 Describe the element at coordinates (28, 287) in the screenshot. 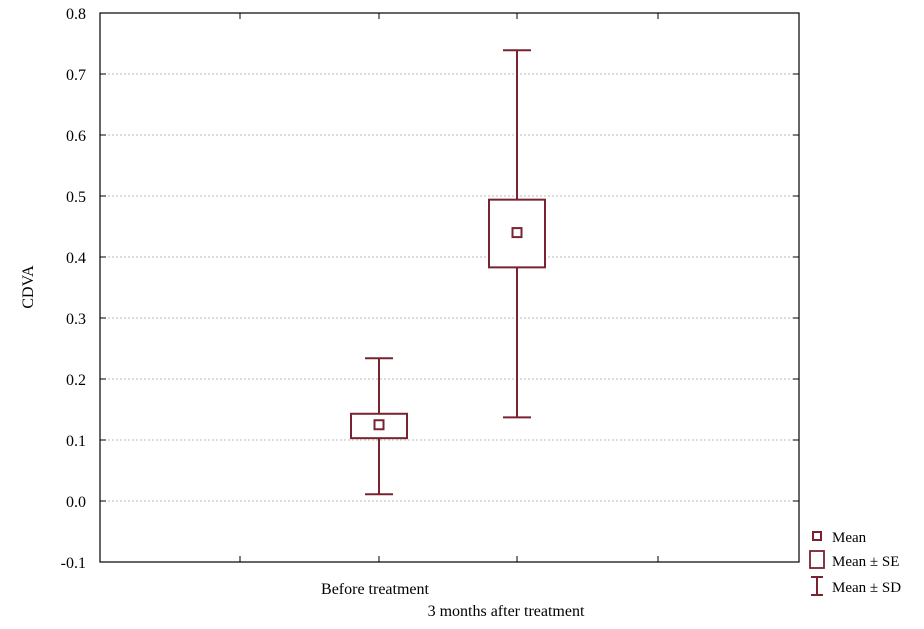

I see `y-axis-label: CDVA` at that location.